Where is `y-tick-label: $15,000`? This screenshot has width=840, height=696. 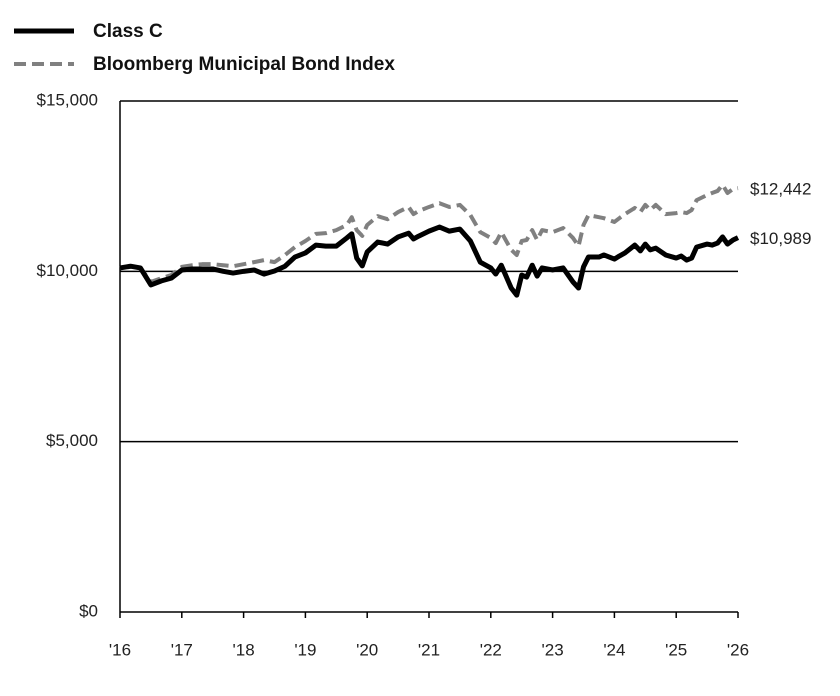 y-tick-label: $15,000 is located at coordinates (67, 99).